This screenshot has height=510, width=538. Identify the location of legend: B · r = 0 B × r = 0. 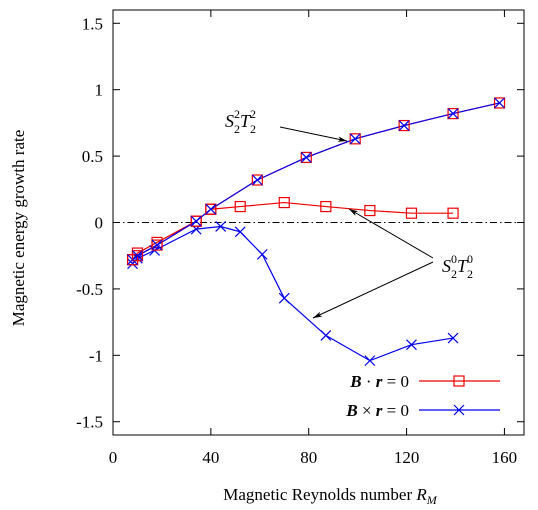
(422, 396).